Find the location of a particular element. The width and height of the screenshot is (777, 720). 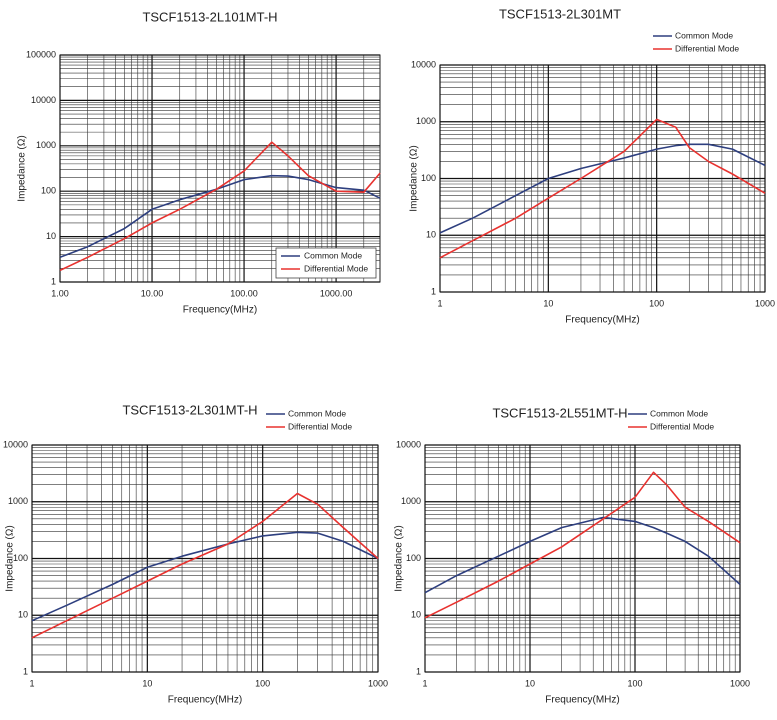

x-tick-label: 1000.00 is located at coordinates (336, 293).